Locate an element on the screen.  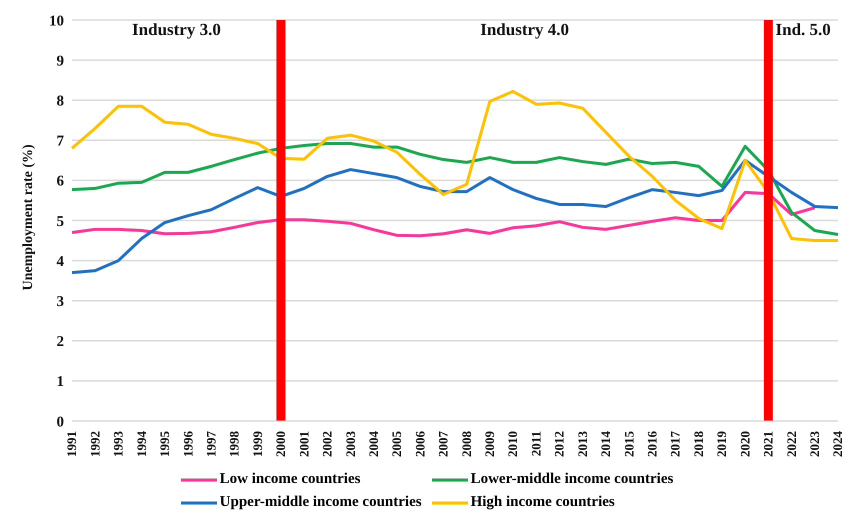
x-tick-label: 2012 is located at coordinates (559, 444).